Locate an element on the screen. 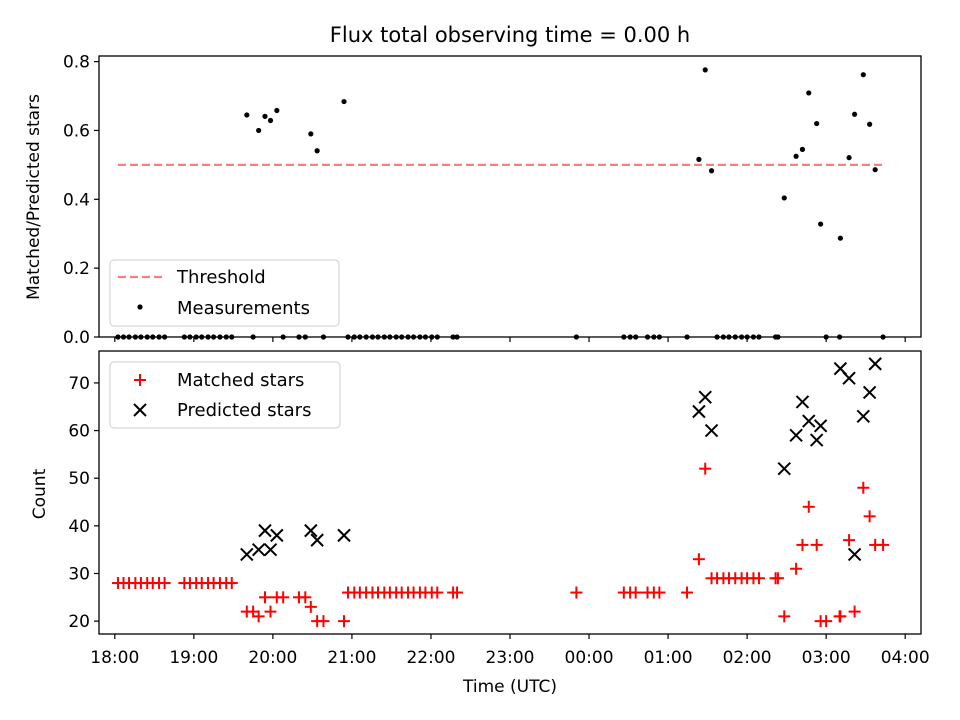 The image size is (960, 720). count-y-tick-label: 70 is located at coordinates (79, 384).